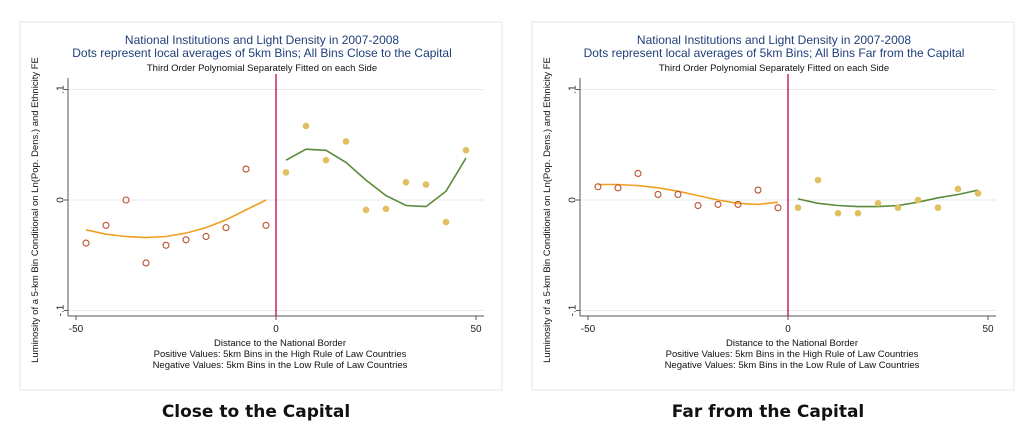 The width and height of the screenshot is (1024, 447). I want to click on chart-caption: Close to the Capital, so click(256, 412).